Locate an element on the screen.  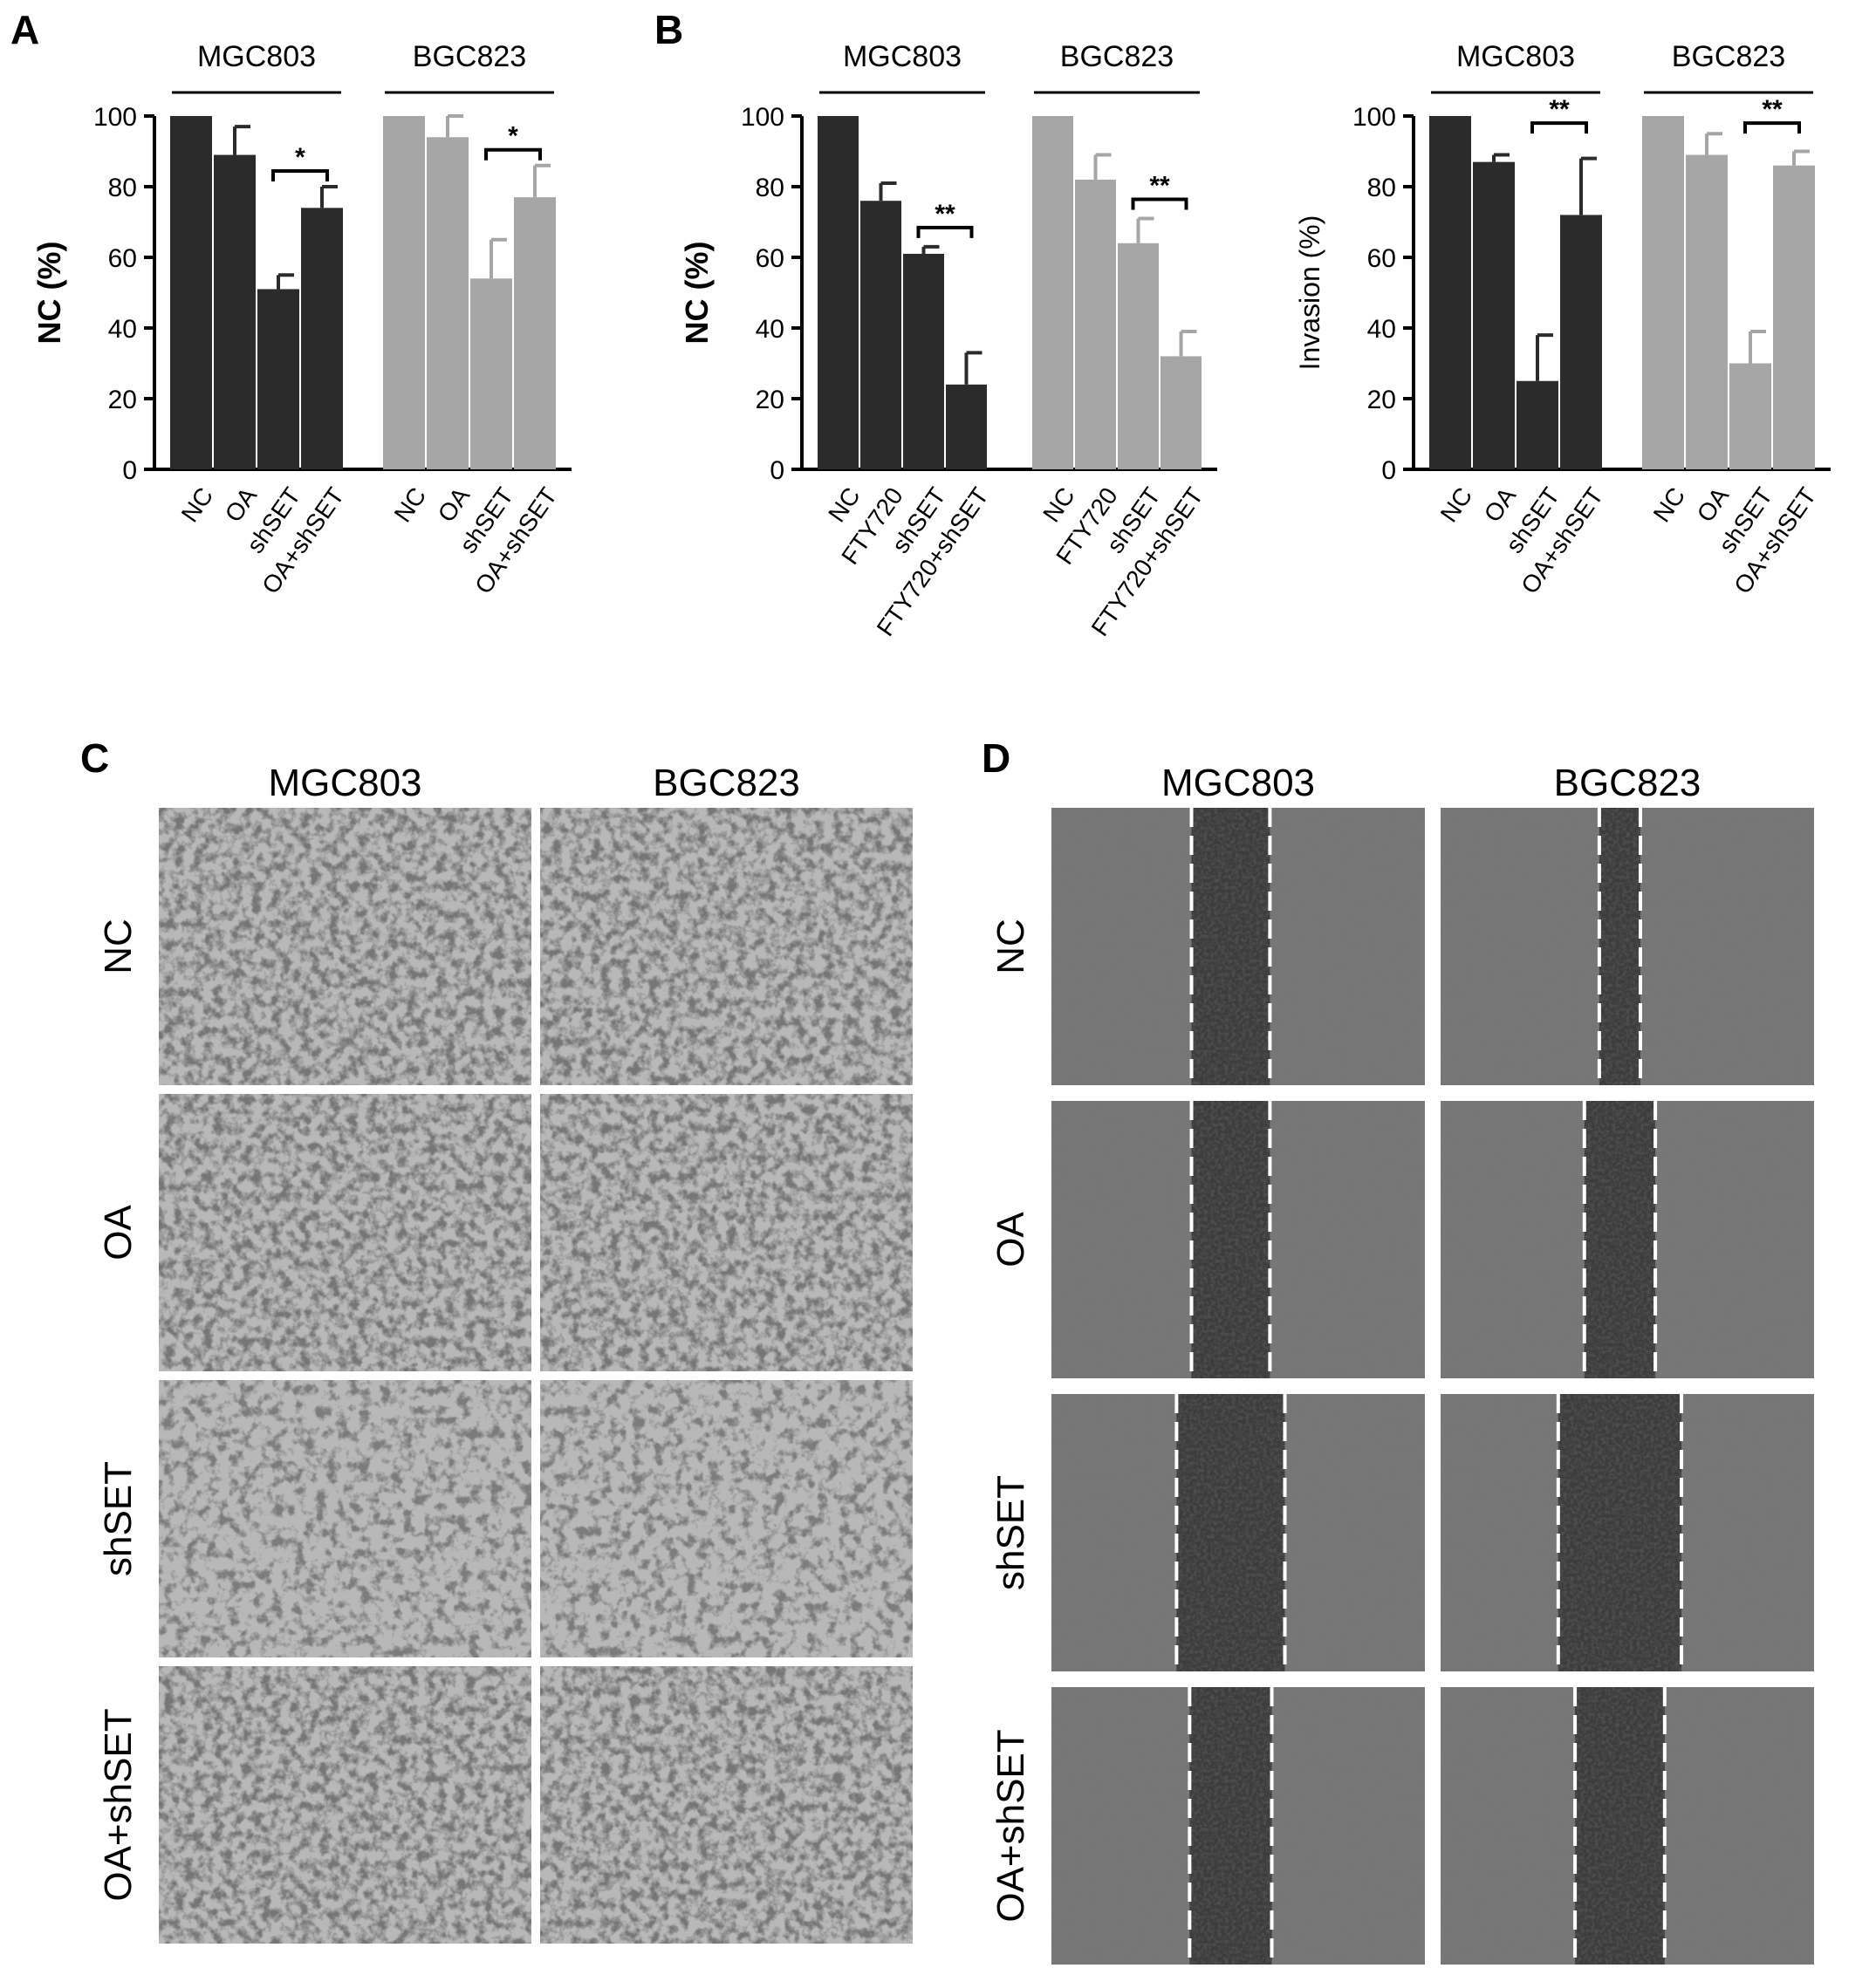
panel-label-c: C is located at coordinates (94, 758).